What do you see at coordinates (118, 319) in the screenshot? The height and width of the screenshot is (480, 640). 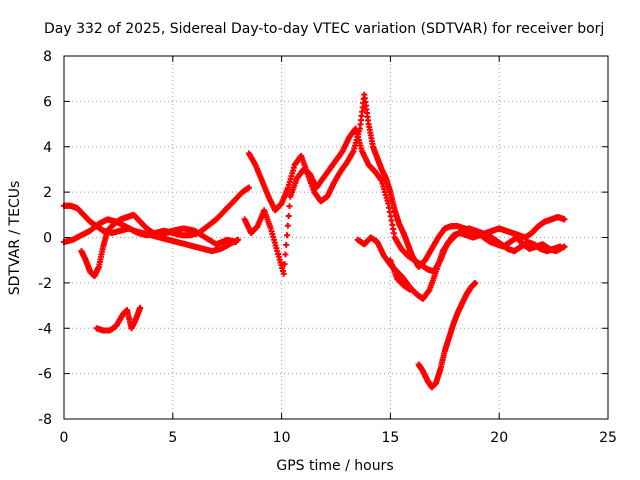 I see `series-track-d` at bounding box center [118, 319].